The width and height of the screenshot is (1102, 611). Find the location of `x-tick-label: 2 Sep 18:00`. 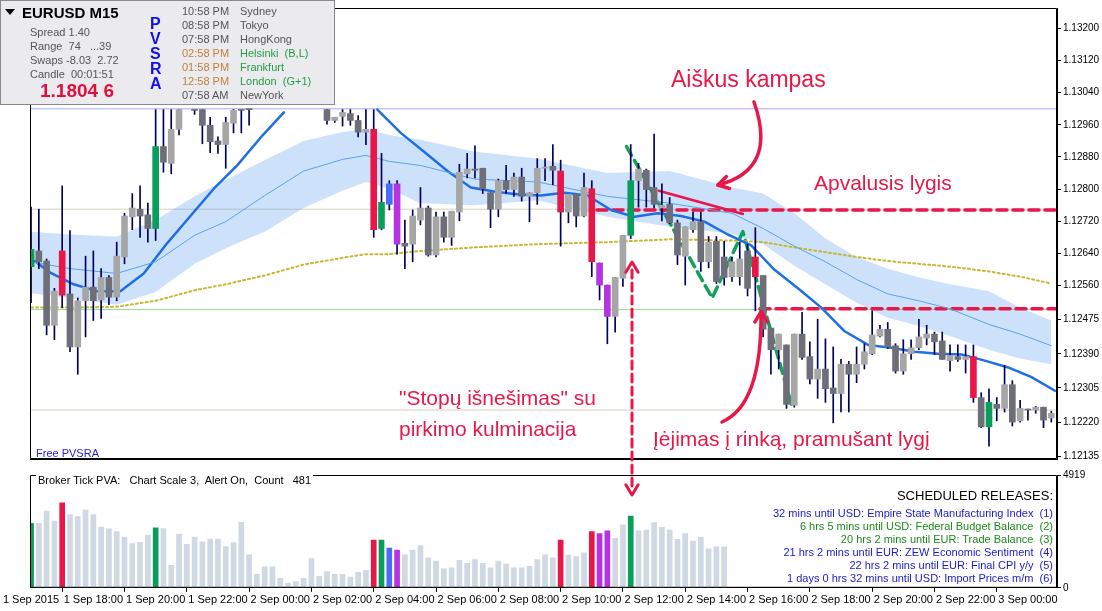

x-tick-label: 2 Sep 18:00 is located at coordinates (841, 599).